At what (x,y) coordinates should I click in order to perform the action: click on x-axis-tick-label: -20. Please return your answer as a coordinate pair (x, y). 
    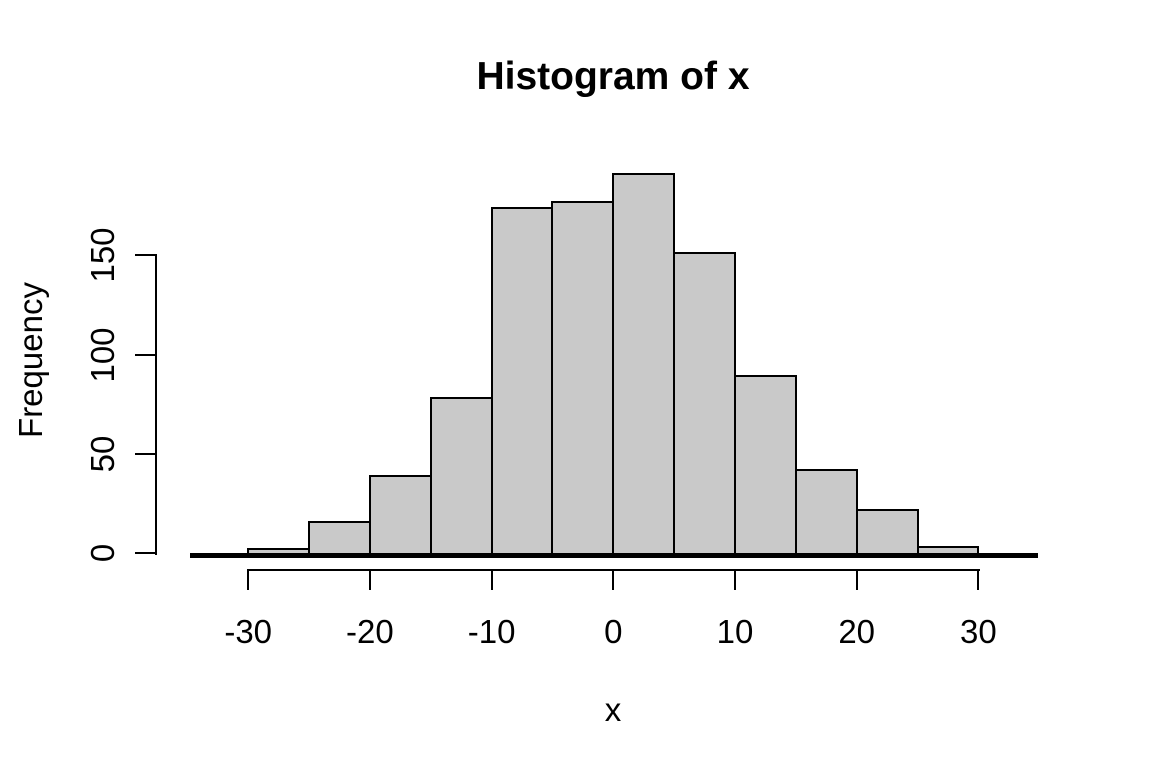
    Looking at the image, I should click on (370, 631).